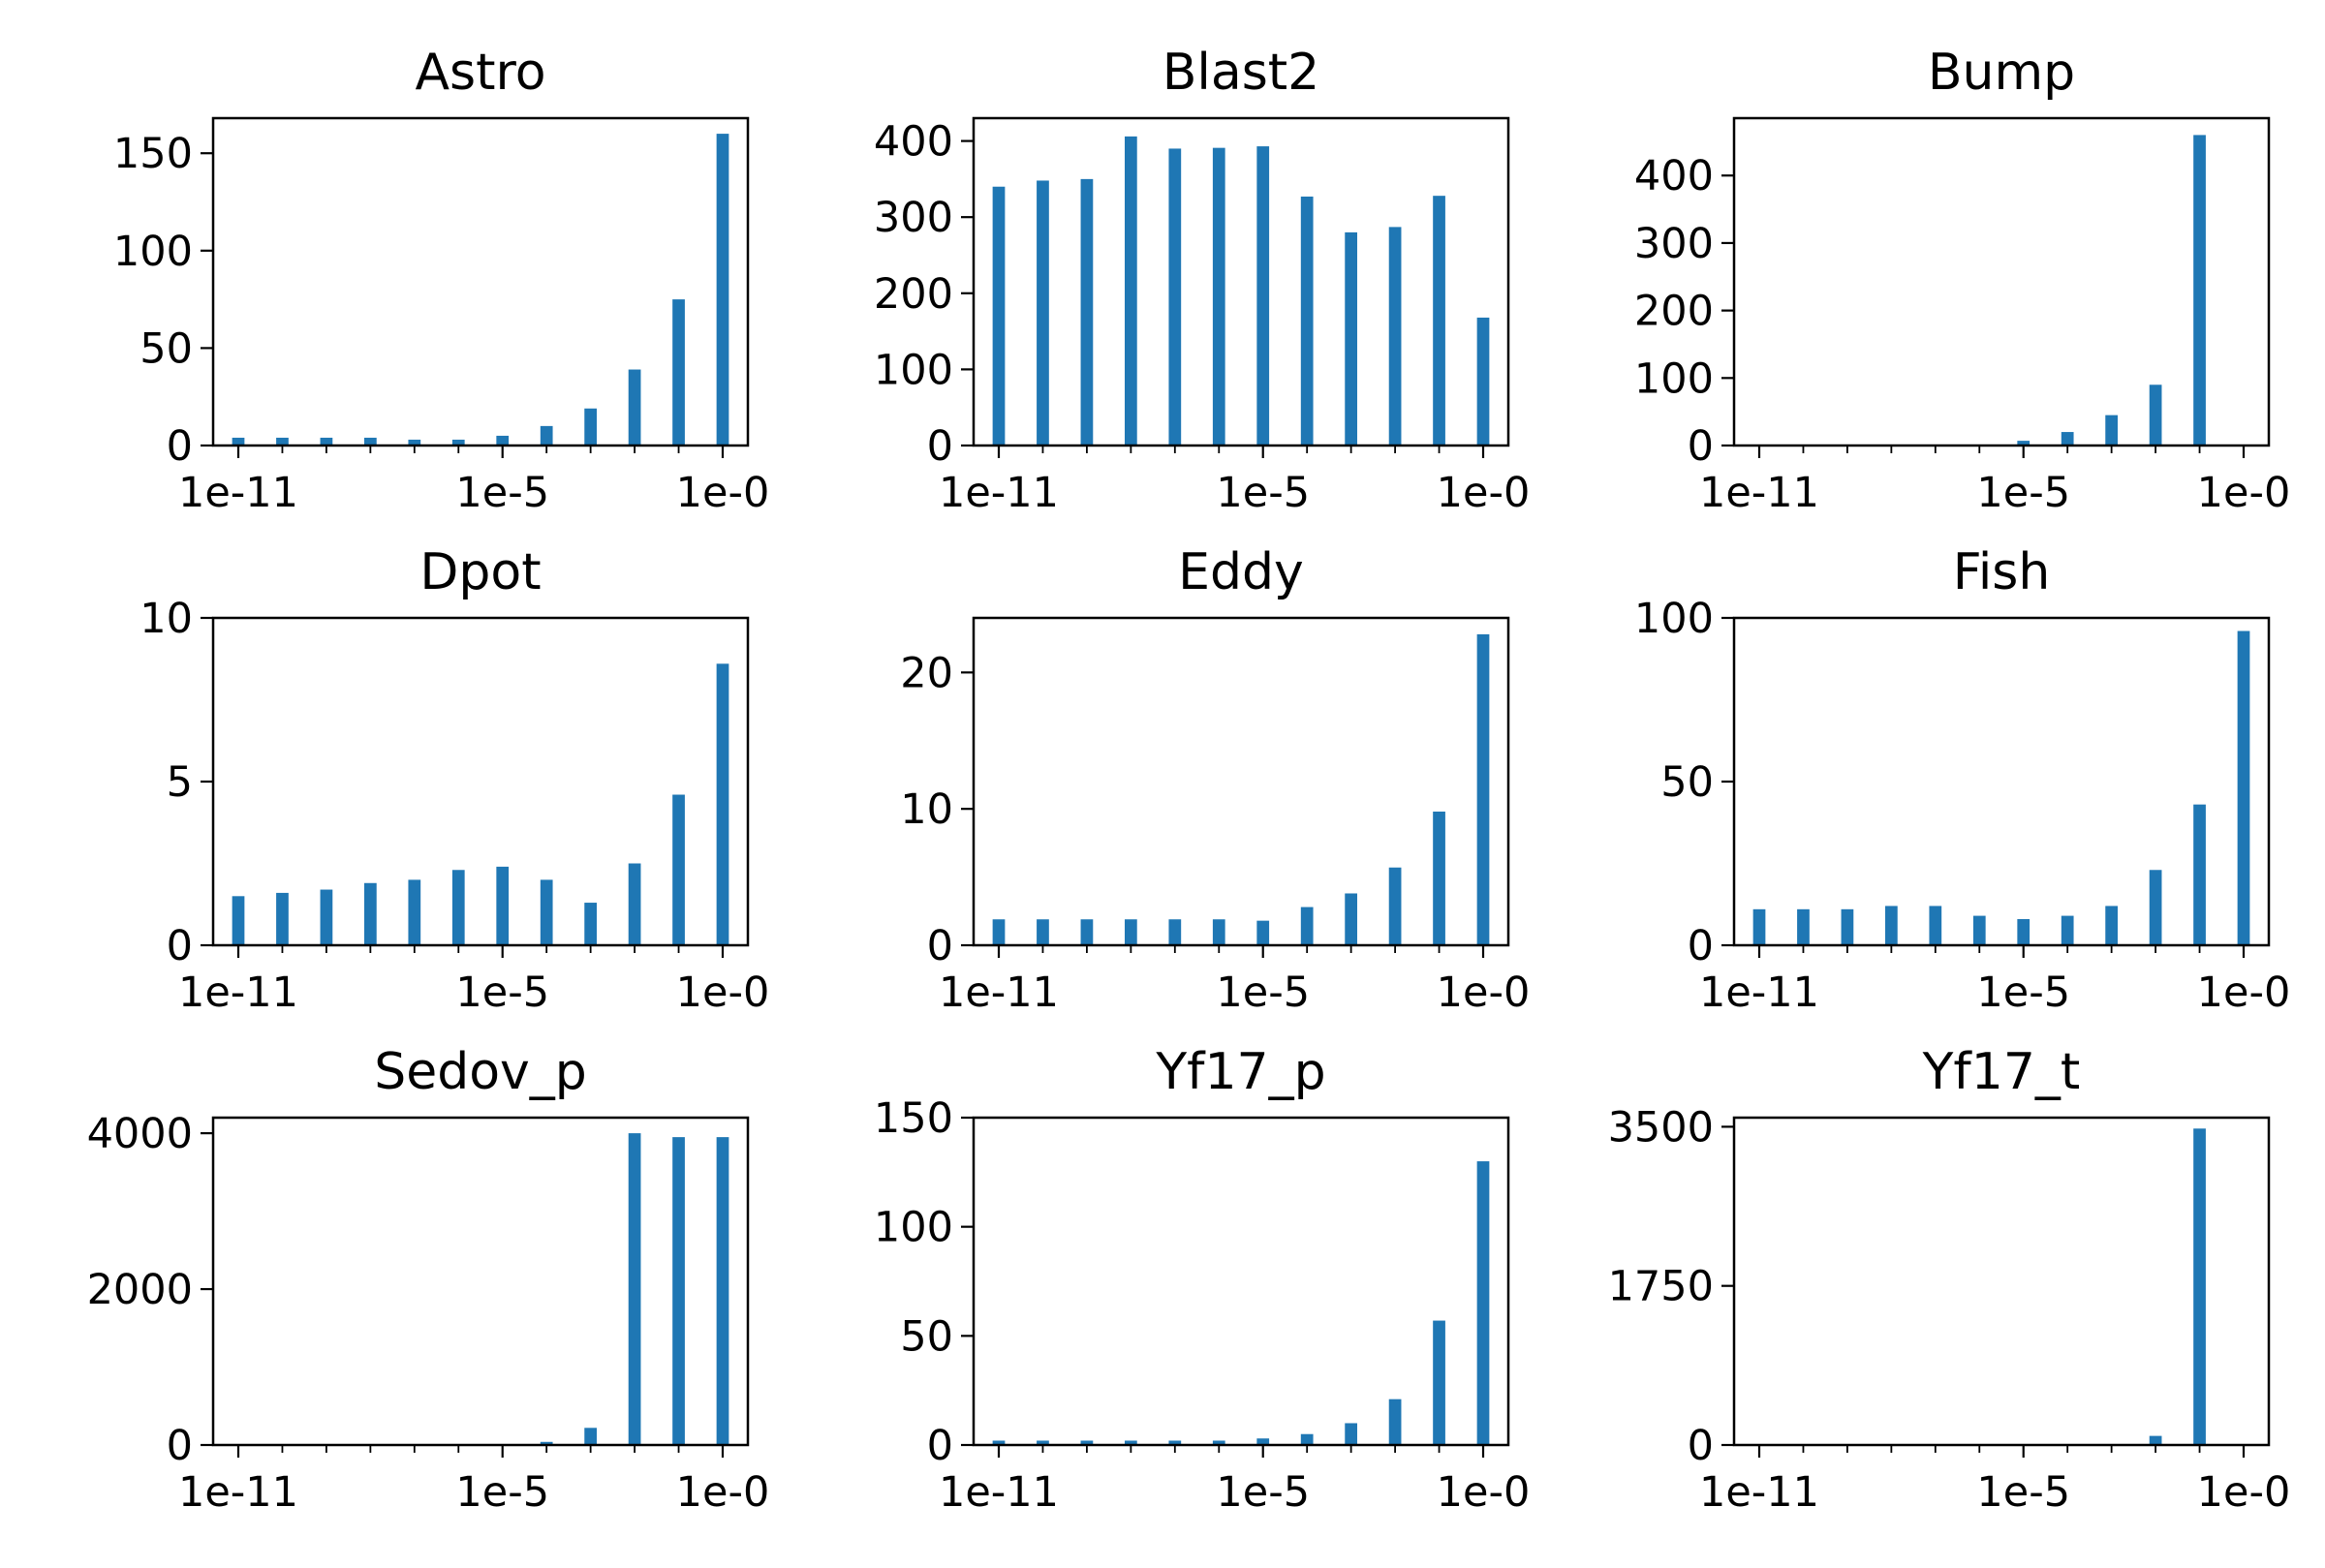 Image resolution: width=2325 pixels, height=1568 pixels. I want to click on y-tick-label: 5, so click(180, 782).